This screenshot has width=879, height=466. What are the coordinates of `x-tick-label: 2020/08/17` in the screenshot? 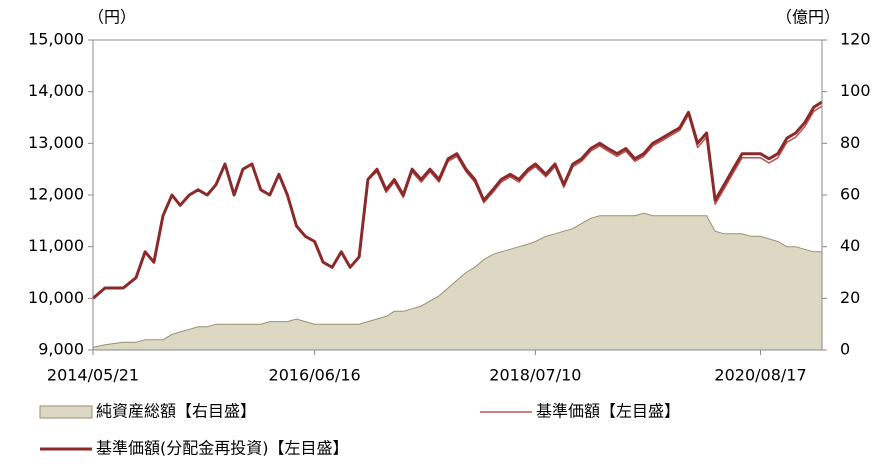 It's located at (760, 375).